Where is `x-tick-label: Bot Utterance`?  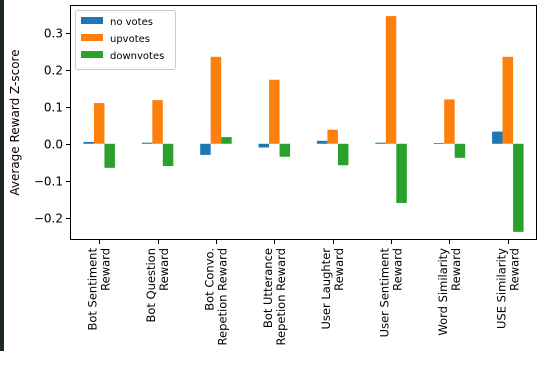 x-tick-label: Bot Utterance is located at coordinates (268, 288).